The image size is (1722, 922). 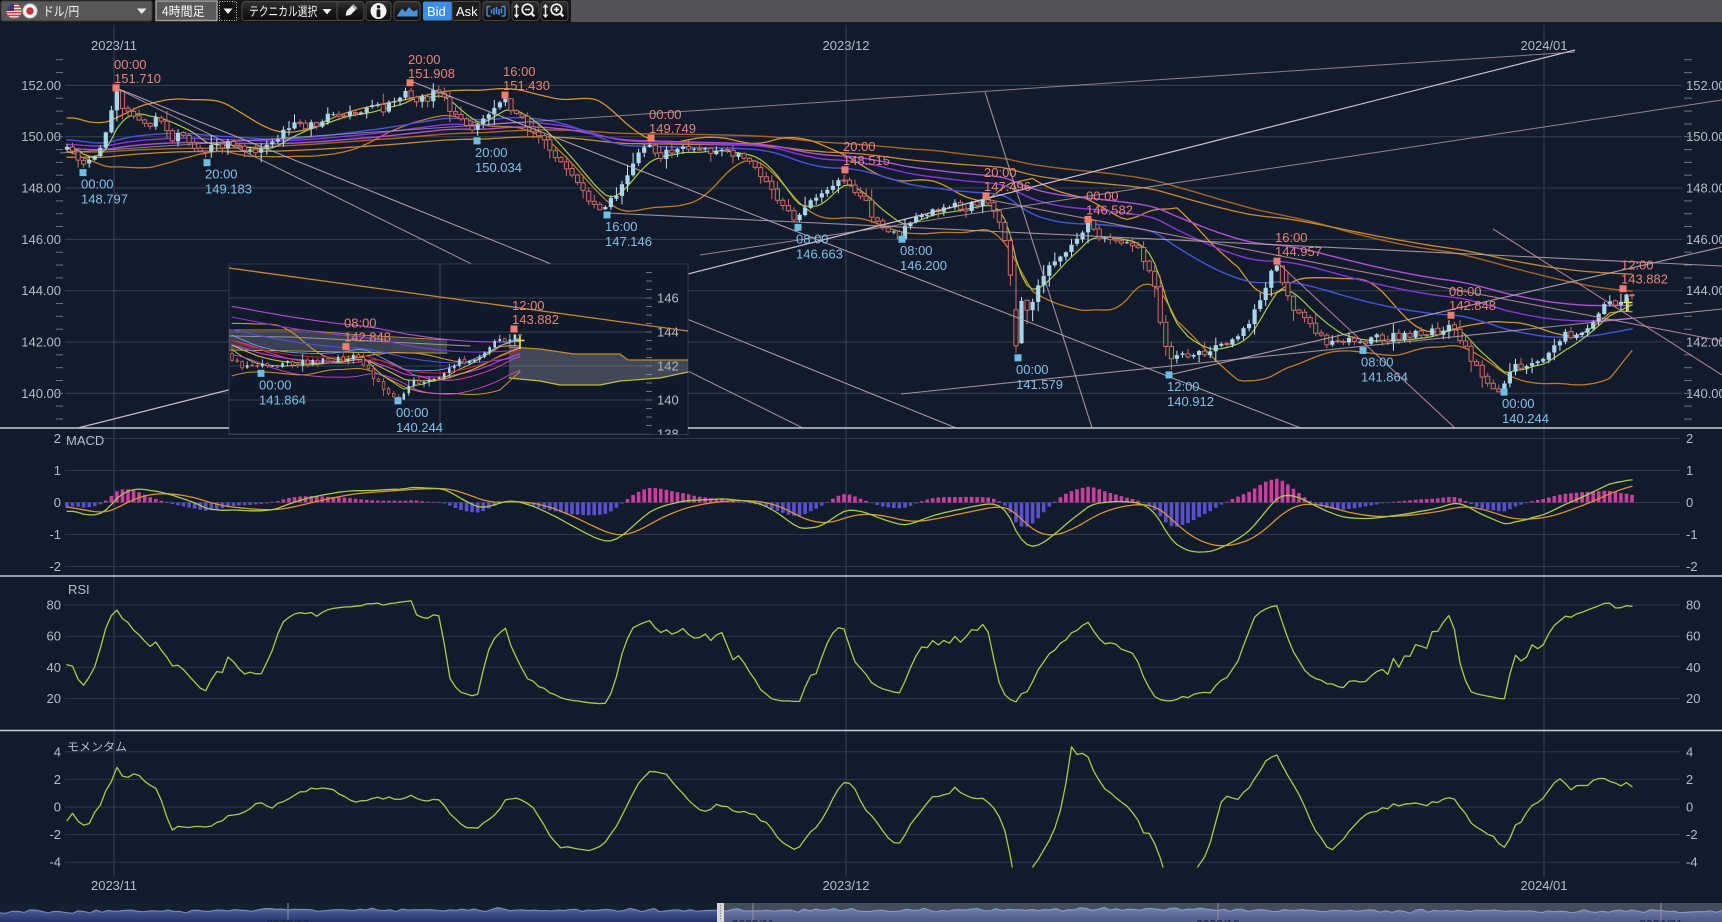 What do you see at coordinates (85, 440) in the screenshot?
I see `svg-text: MACD` at bounding box center [85, 440].